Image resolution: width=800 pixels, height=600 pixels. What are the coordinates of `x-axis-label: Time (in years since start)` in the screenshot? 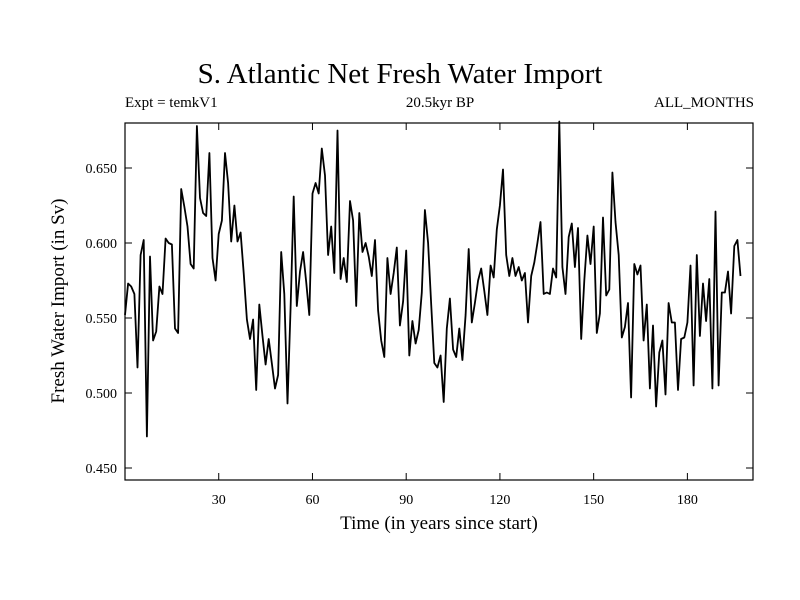 It's located at (439, 523).